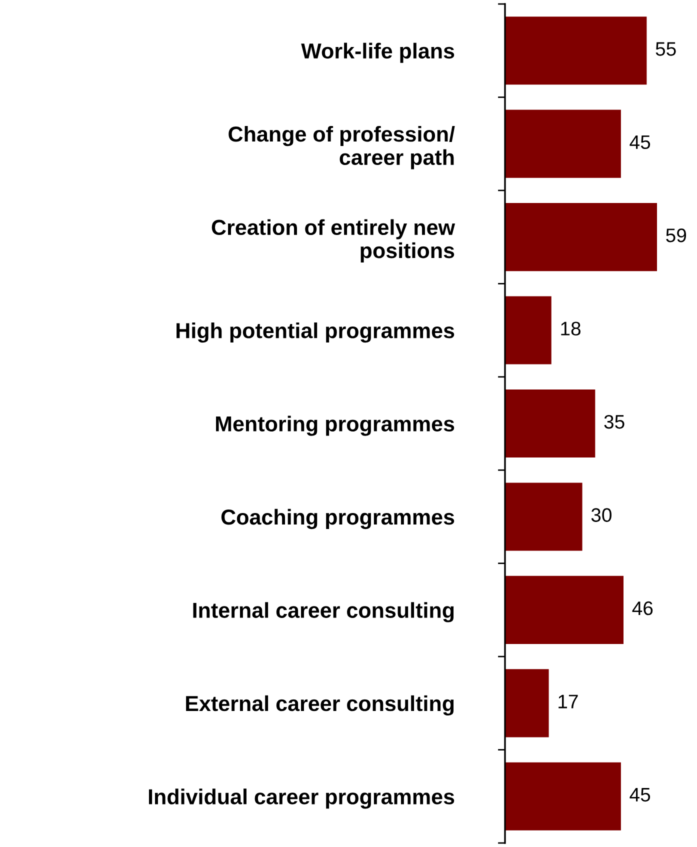 This screenshot has width=697, height=847. I want to click on y-tick-label: Coaching programmes, so click(337, 519).